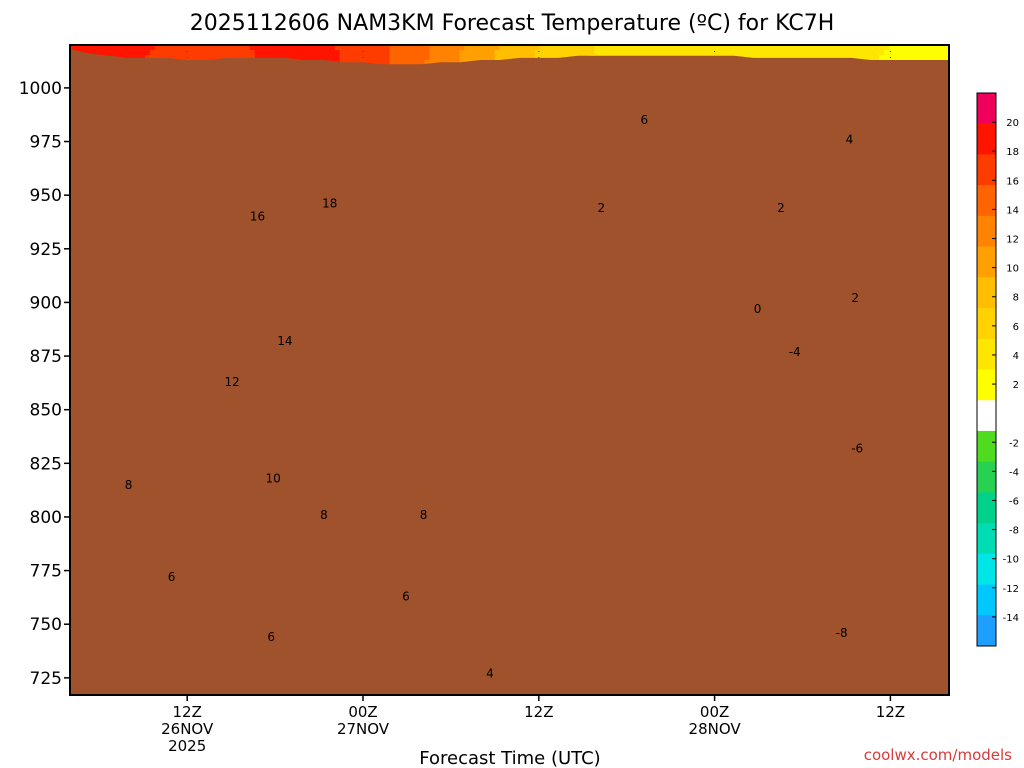 This screenshot has height=768, width=1024. What do you see at coordinates (1011, 589) in the screenshot?
I see `colorbar-tick-label: -12` at bounding box center [1011, 589].